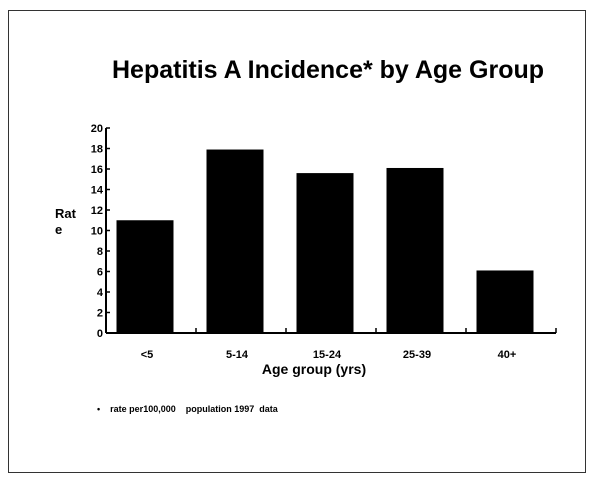  What do you see at coordinates (97, 232) in the screenshot?
I see `y-tick-label: 10` at bounding box center [97, 232].